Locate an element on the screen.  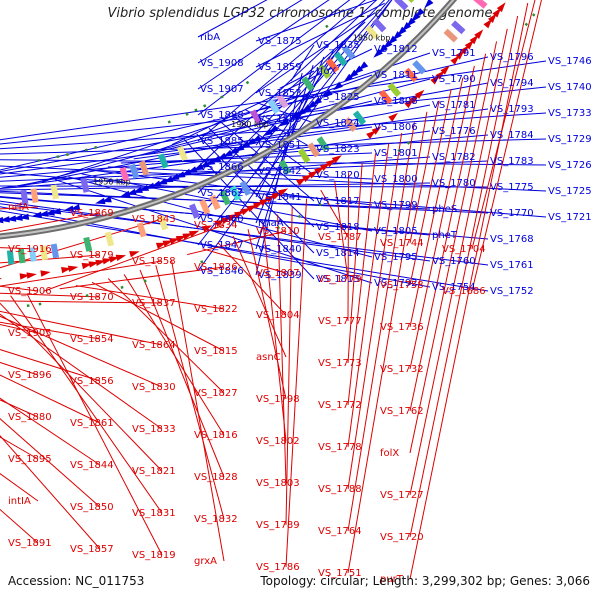
forward-gene-label: VS_1733 is located at coordinates (570, 113).